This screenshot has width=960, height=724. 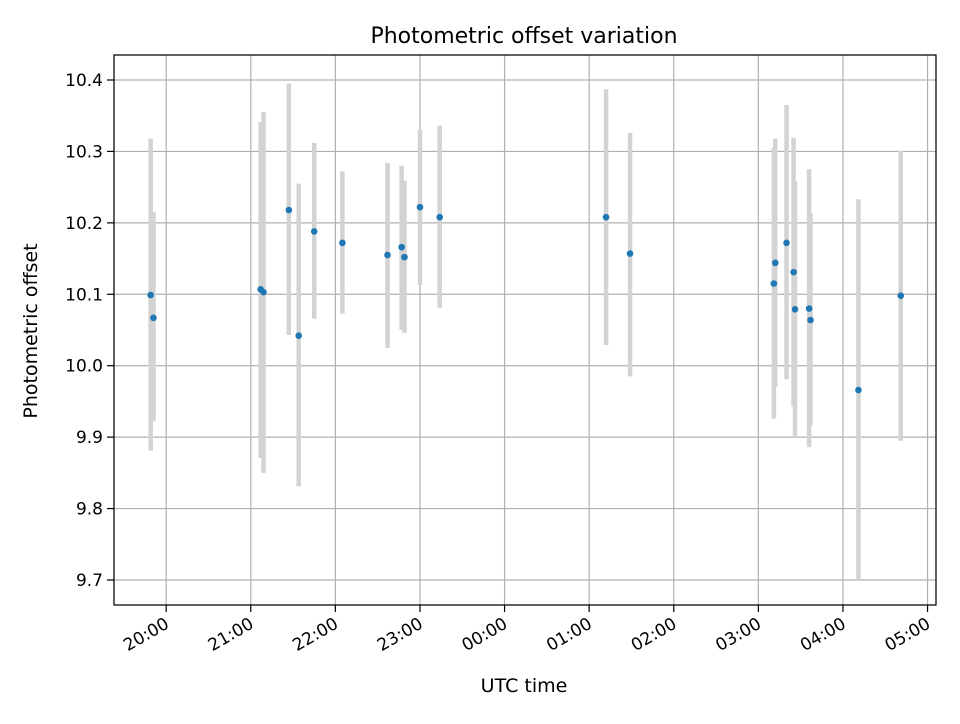 What do you see at coordinates (84, 295) in the screenshot?
I see `y-tick-label: 10.1` at bounding box center [84, 295].